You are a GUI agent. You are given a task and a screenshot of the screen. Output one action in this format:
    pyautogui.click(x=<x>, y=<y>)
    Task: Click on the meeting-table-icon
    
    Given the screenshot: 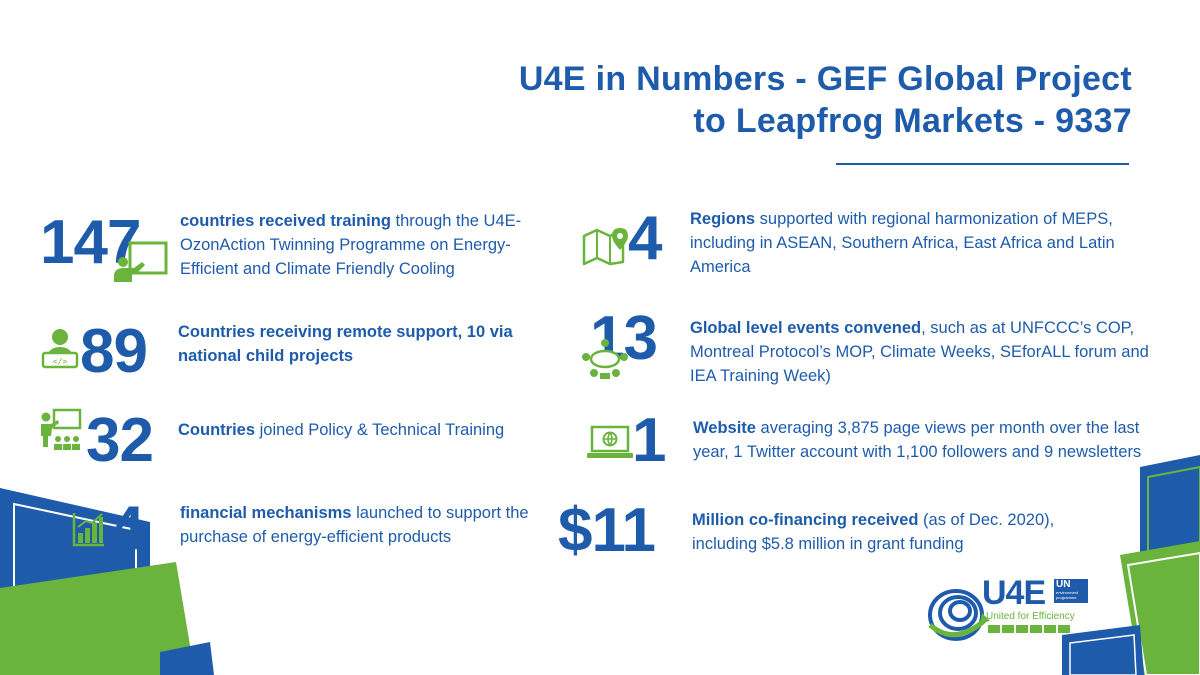 What is the action you would take?
    pyautogui.click(x=605, y=359)
    